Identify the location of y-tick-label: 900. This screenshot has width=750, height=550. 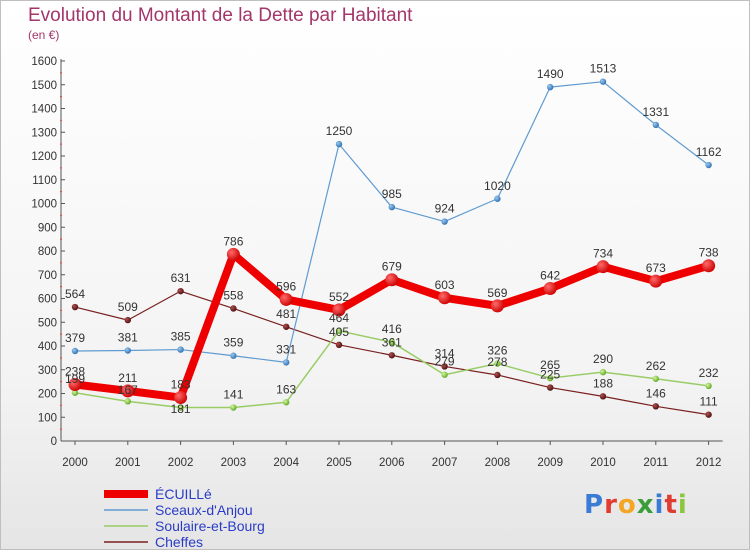
(47, 228).